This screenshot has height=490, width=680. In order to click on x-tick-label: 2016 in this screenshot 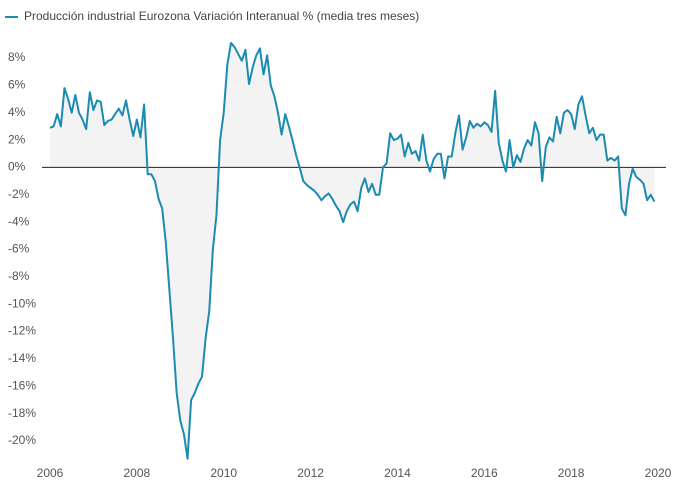, I will do `click(484, 473)`.